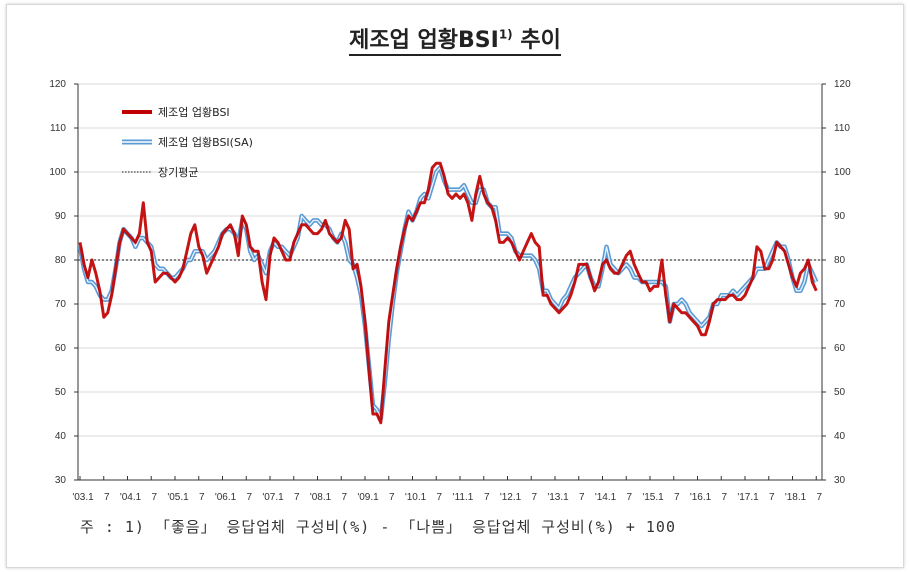  Describe the element at coordinates (511, 497) in the screenshot. I see `x-tick-label: '12.1` at that location.